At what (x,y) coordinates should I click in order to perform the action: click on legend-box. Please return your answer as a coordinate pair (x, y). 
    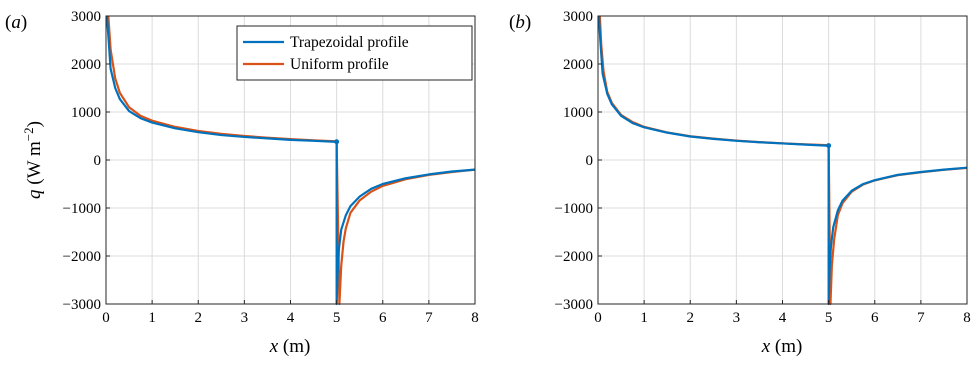
    Looking at the image, I should click on (354, 53).